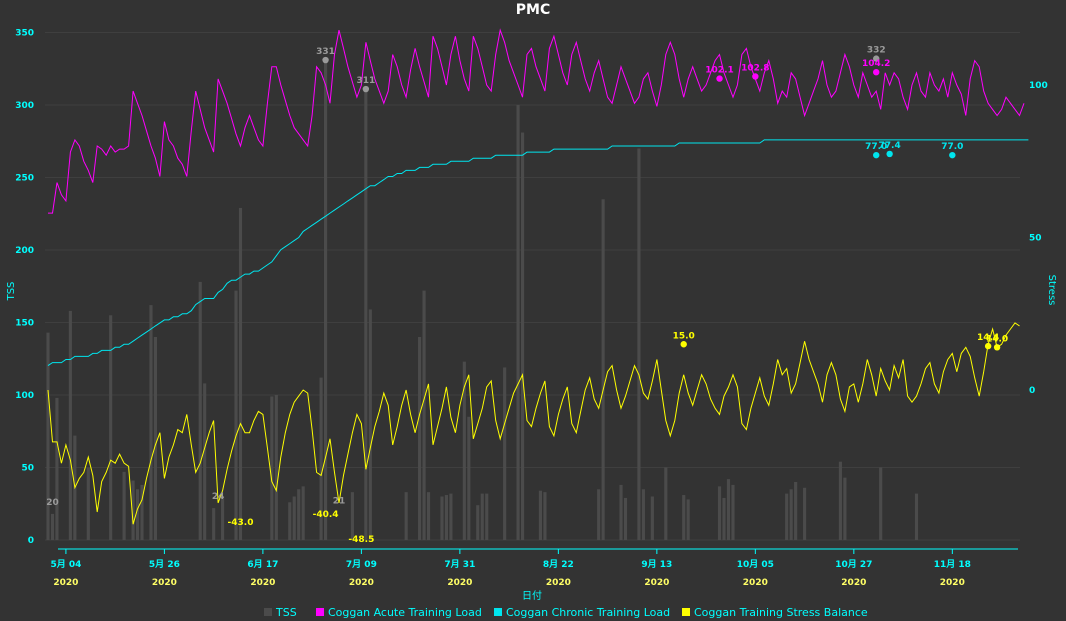 This screenshot has width=1066, height=621. What do you see at coordinates (498, 612) in the screenshot?
I see `legend-swatch-ctl` at bounding box center [498, 612].